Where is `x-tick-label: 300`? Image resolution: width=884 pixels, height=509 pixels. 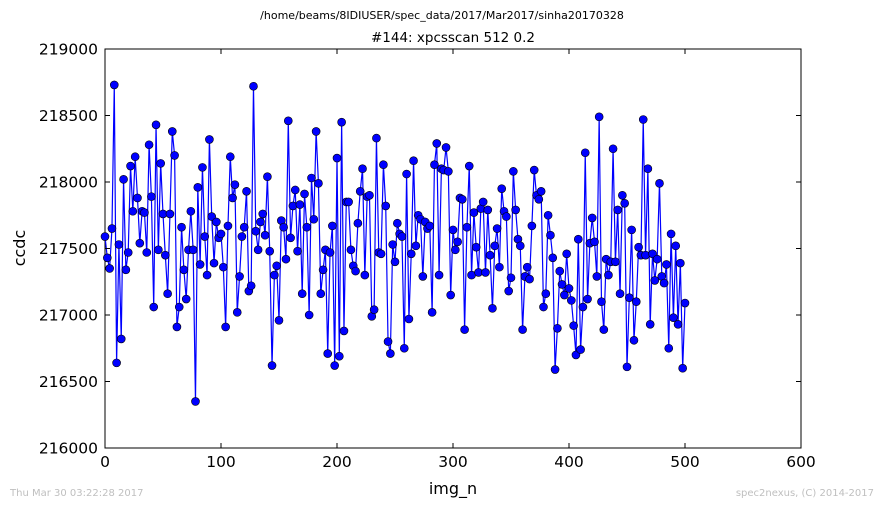 x-tick-label: 300 is located at coordinates (453, 462).